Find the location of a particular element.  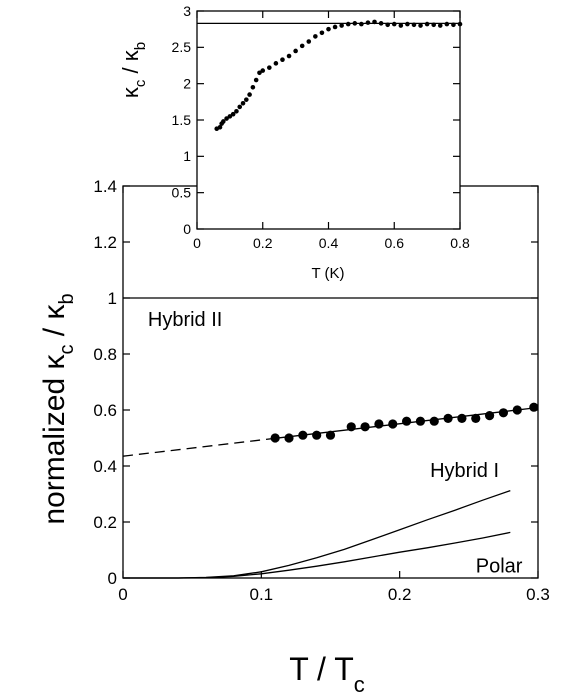

main-ytick-label: 1 is located at coordinates (112, 298).